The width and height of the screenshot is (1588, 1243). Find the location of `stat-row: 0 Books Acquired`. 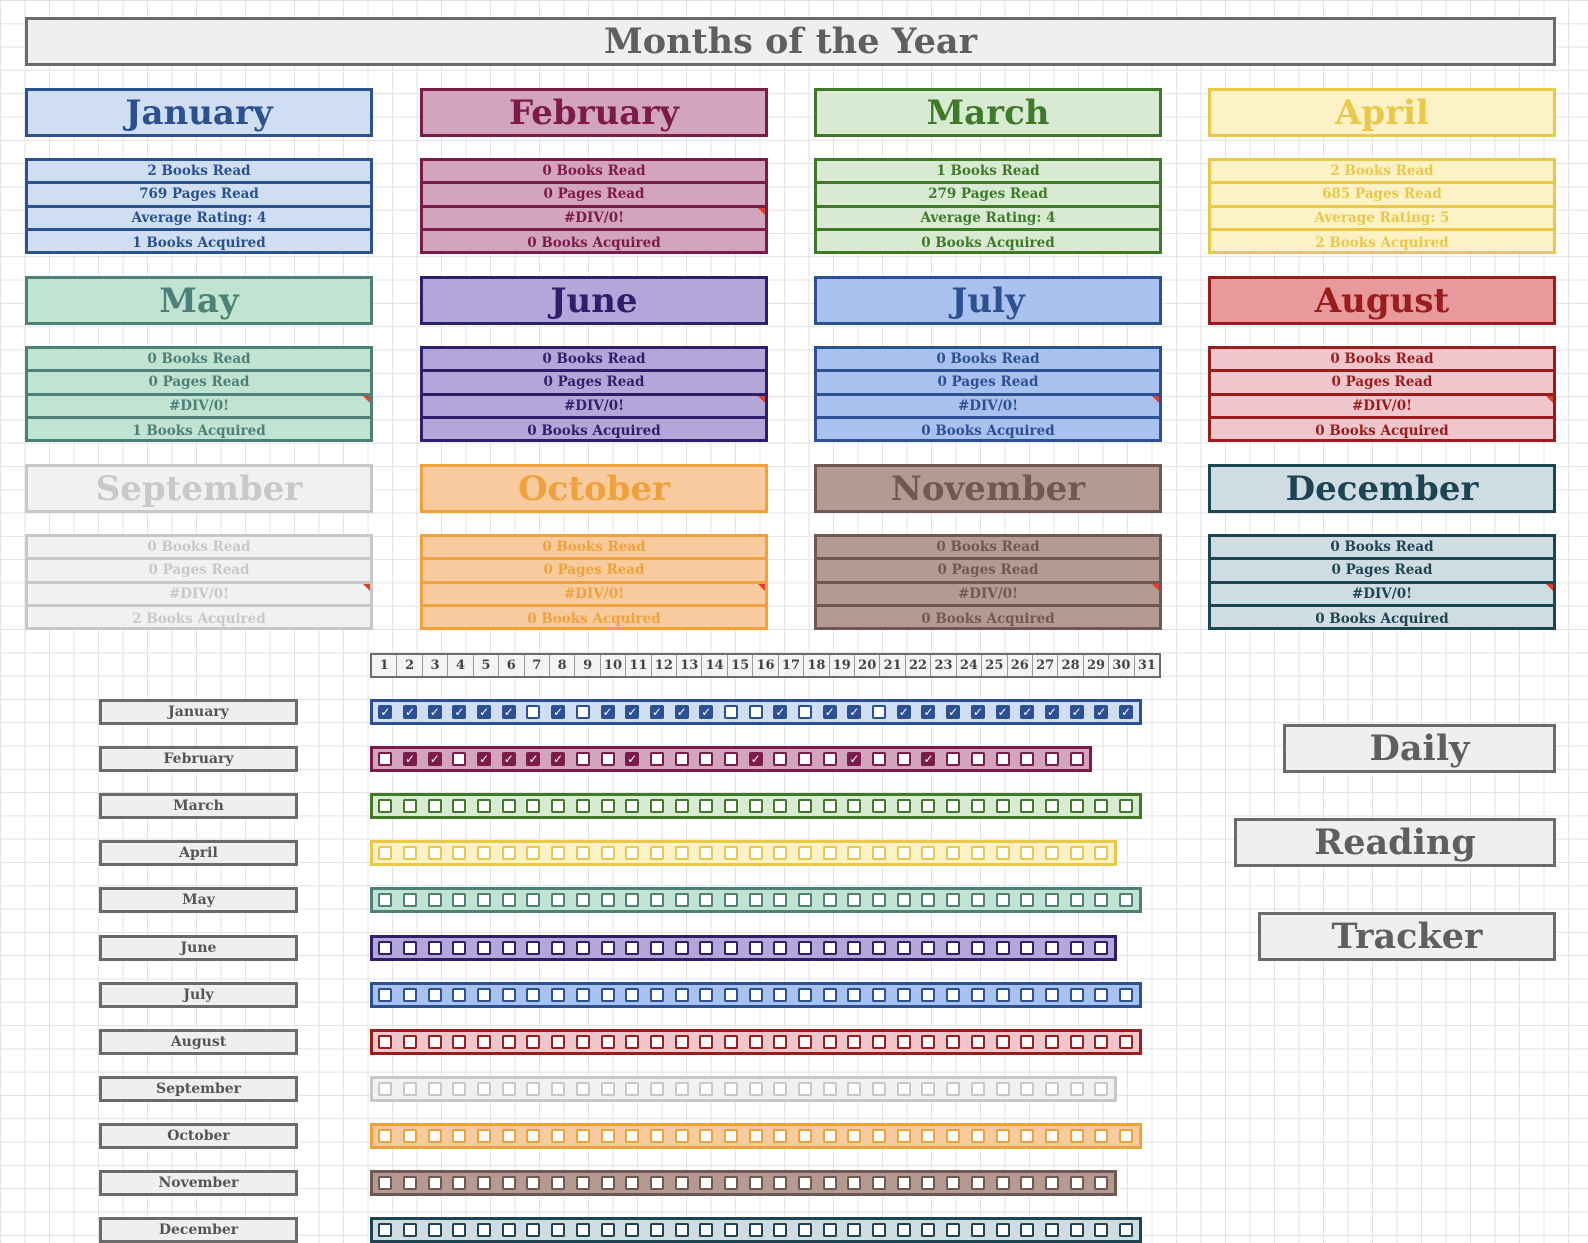

stat-row: 0 Books Acquired is located at coordinates (988, 430).